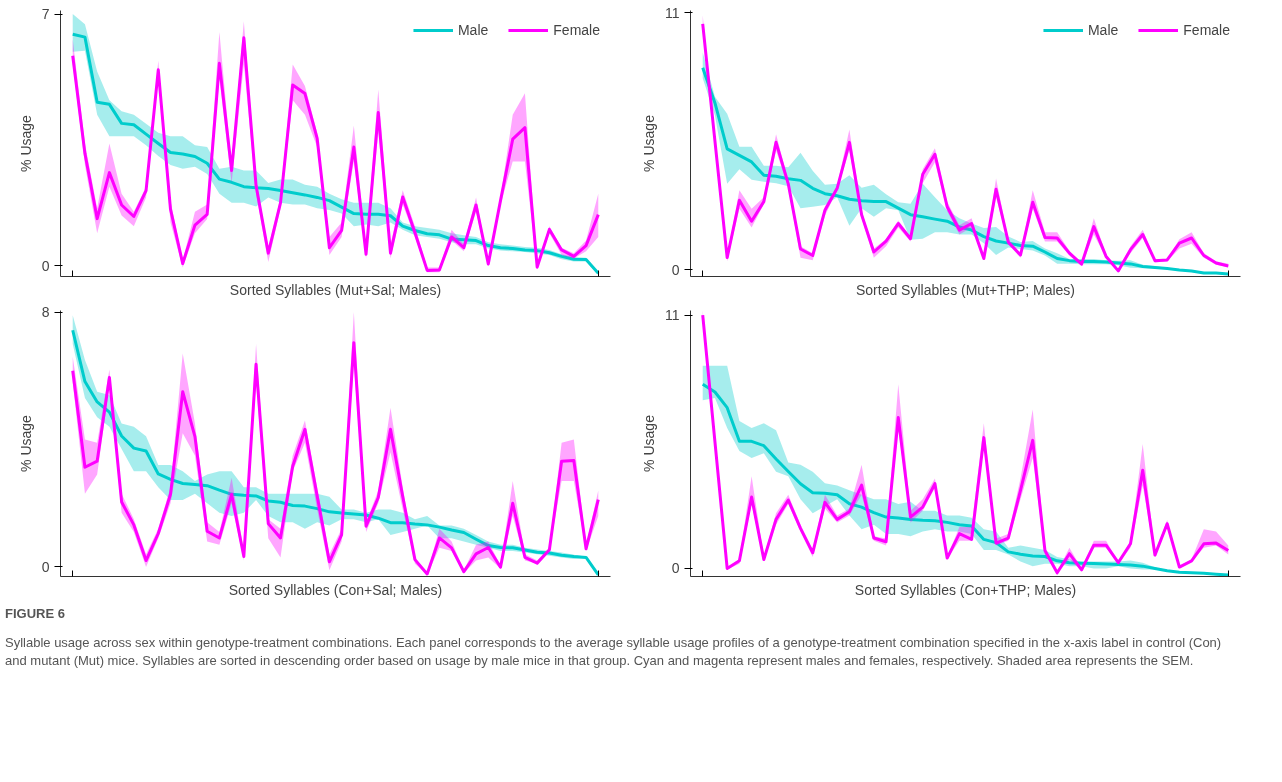 Image resolution: width=1282 pixels, height=782 pixels. I want to click on x-axis-title: Sorted Syllables (Con+Sal; Males), so click(335, 589).